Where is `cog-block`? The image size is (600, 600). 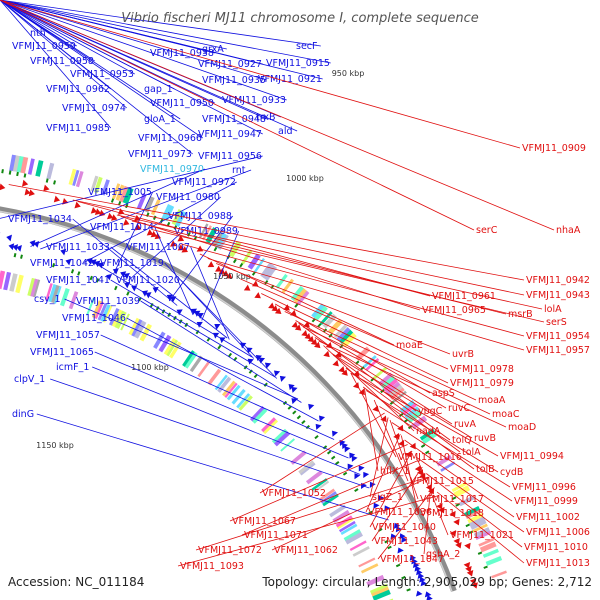 cog-block is located at coordinates (308, 469).